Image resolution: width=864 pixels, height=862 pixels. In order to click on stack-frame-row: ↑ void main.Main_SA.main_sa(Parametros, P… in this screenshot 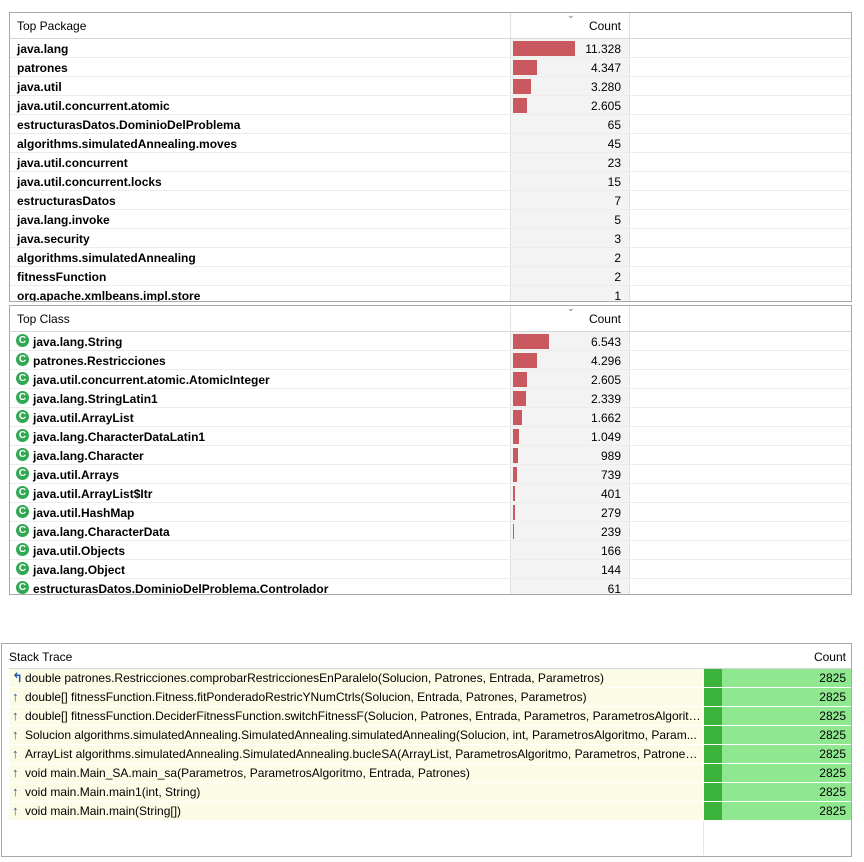, I will do `click(430, 773)`.